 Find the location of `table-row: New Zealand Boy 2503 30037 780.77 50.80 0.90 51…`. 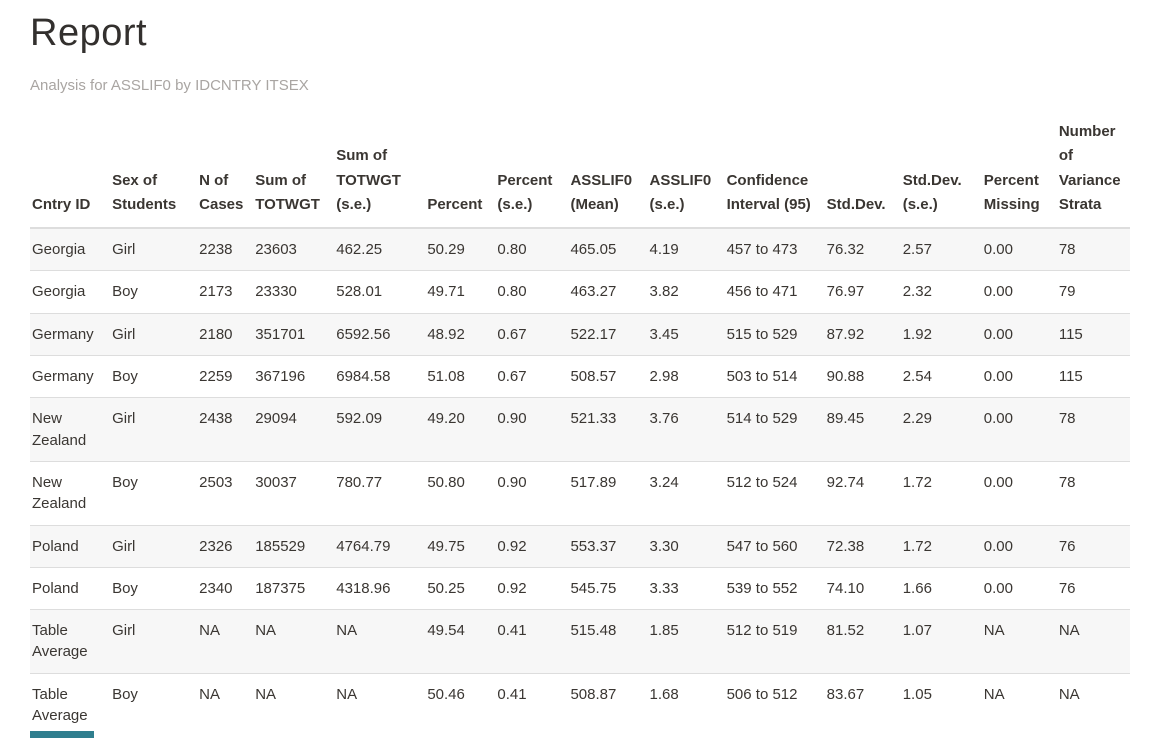

table-row: New Zealand Boy 2503 30037 780.77 50.80 0.90 51… is located at coordinates (580, 493).